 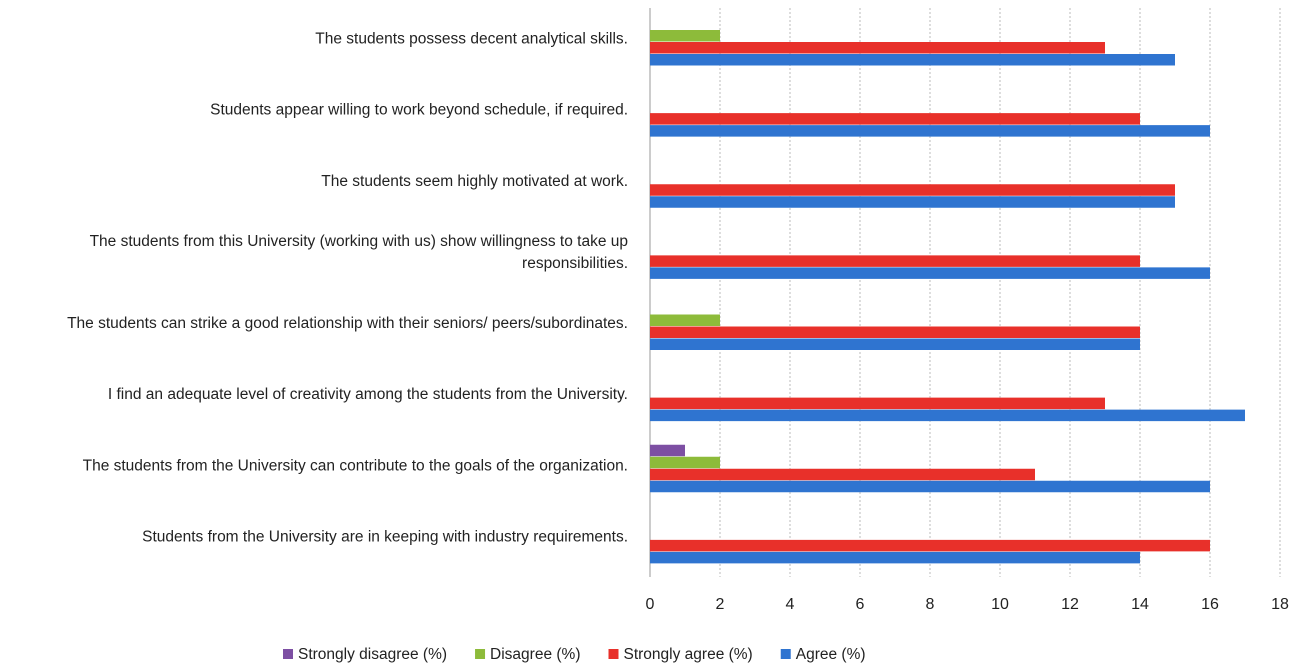 I want to click on x-tick-label: 4, so click(x=790, y=604).